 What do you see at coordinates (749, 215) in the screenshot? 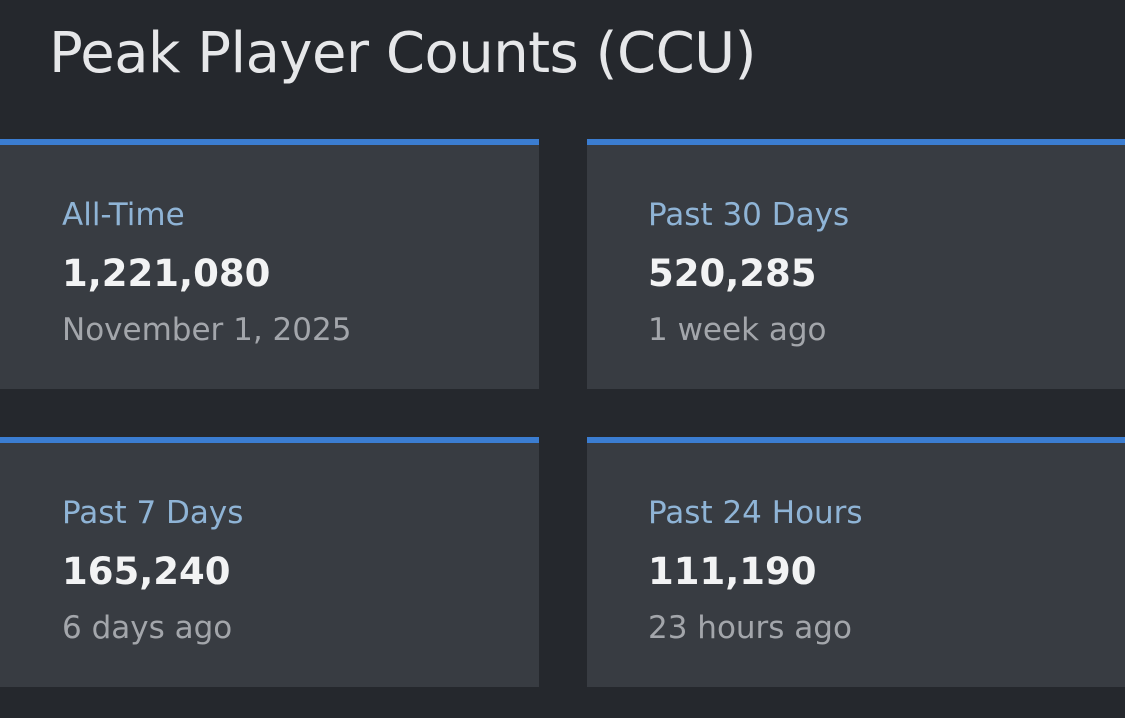
I see `stat-label: Past 30 Days` at bounding box center [749, 215].